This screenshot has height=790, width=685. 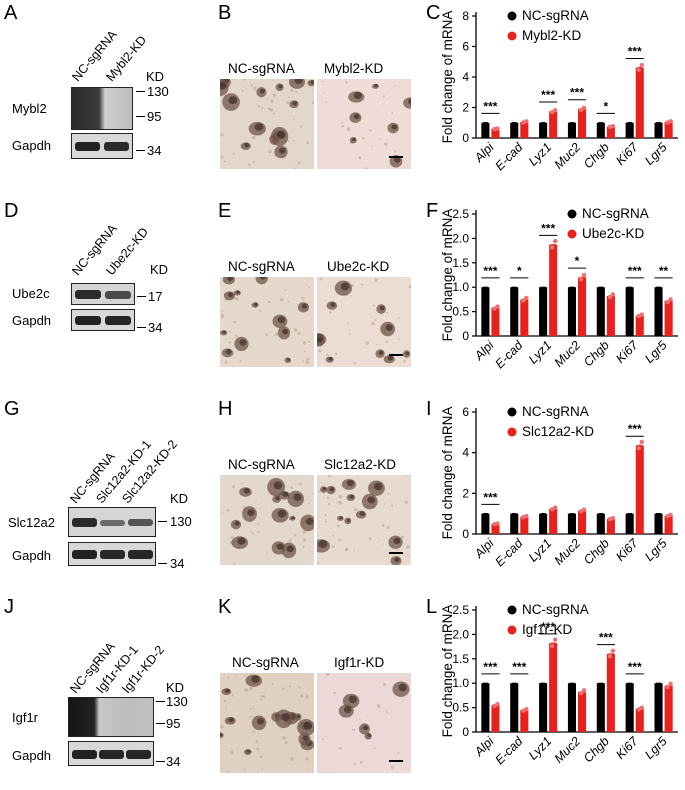 What do you see at coordinates (606, 106) in the screenshot?
I see `significance-label: *` at bounding box center [606, 106].